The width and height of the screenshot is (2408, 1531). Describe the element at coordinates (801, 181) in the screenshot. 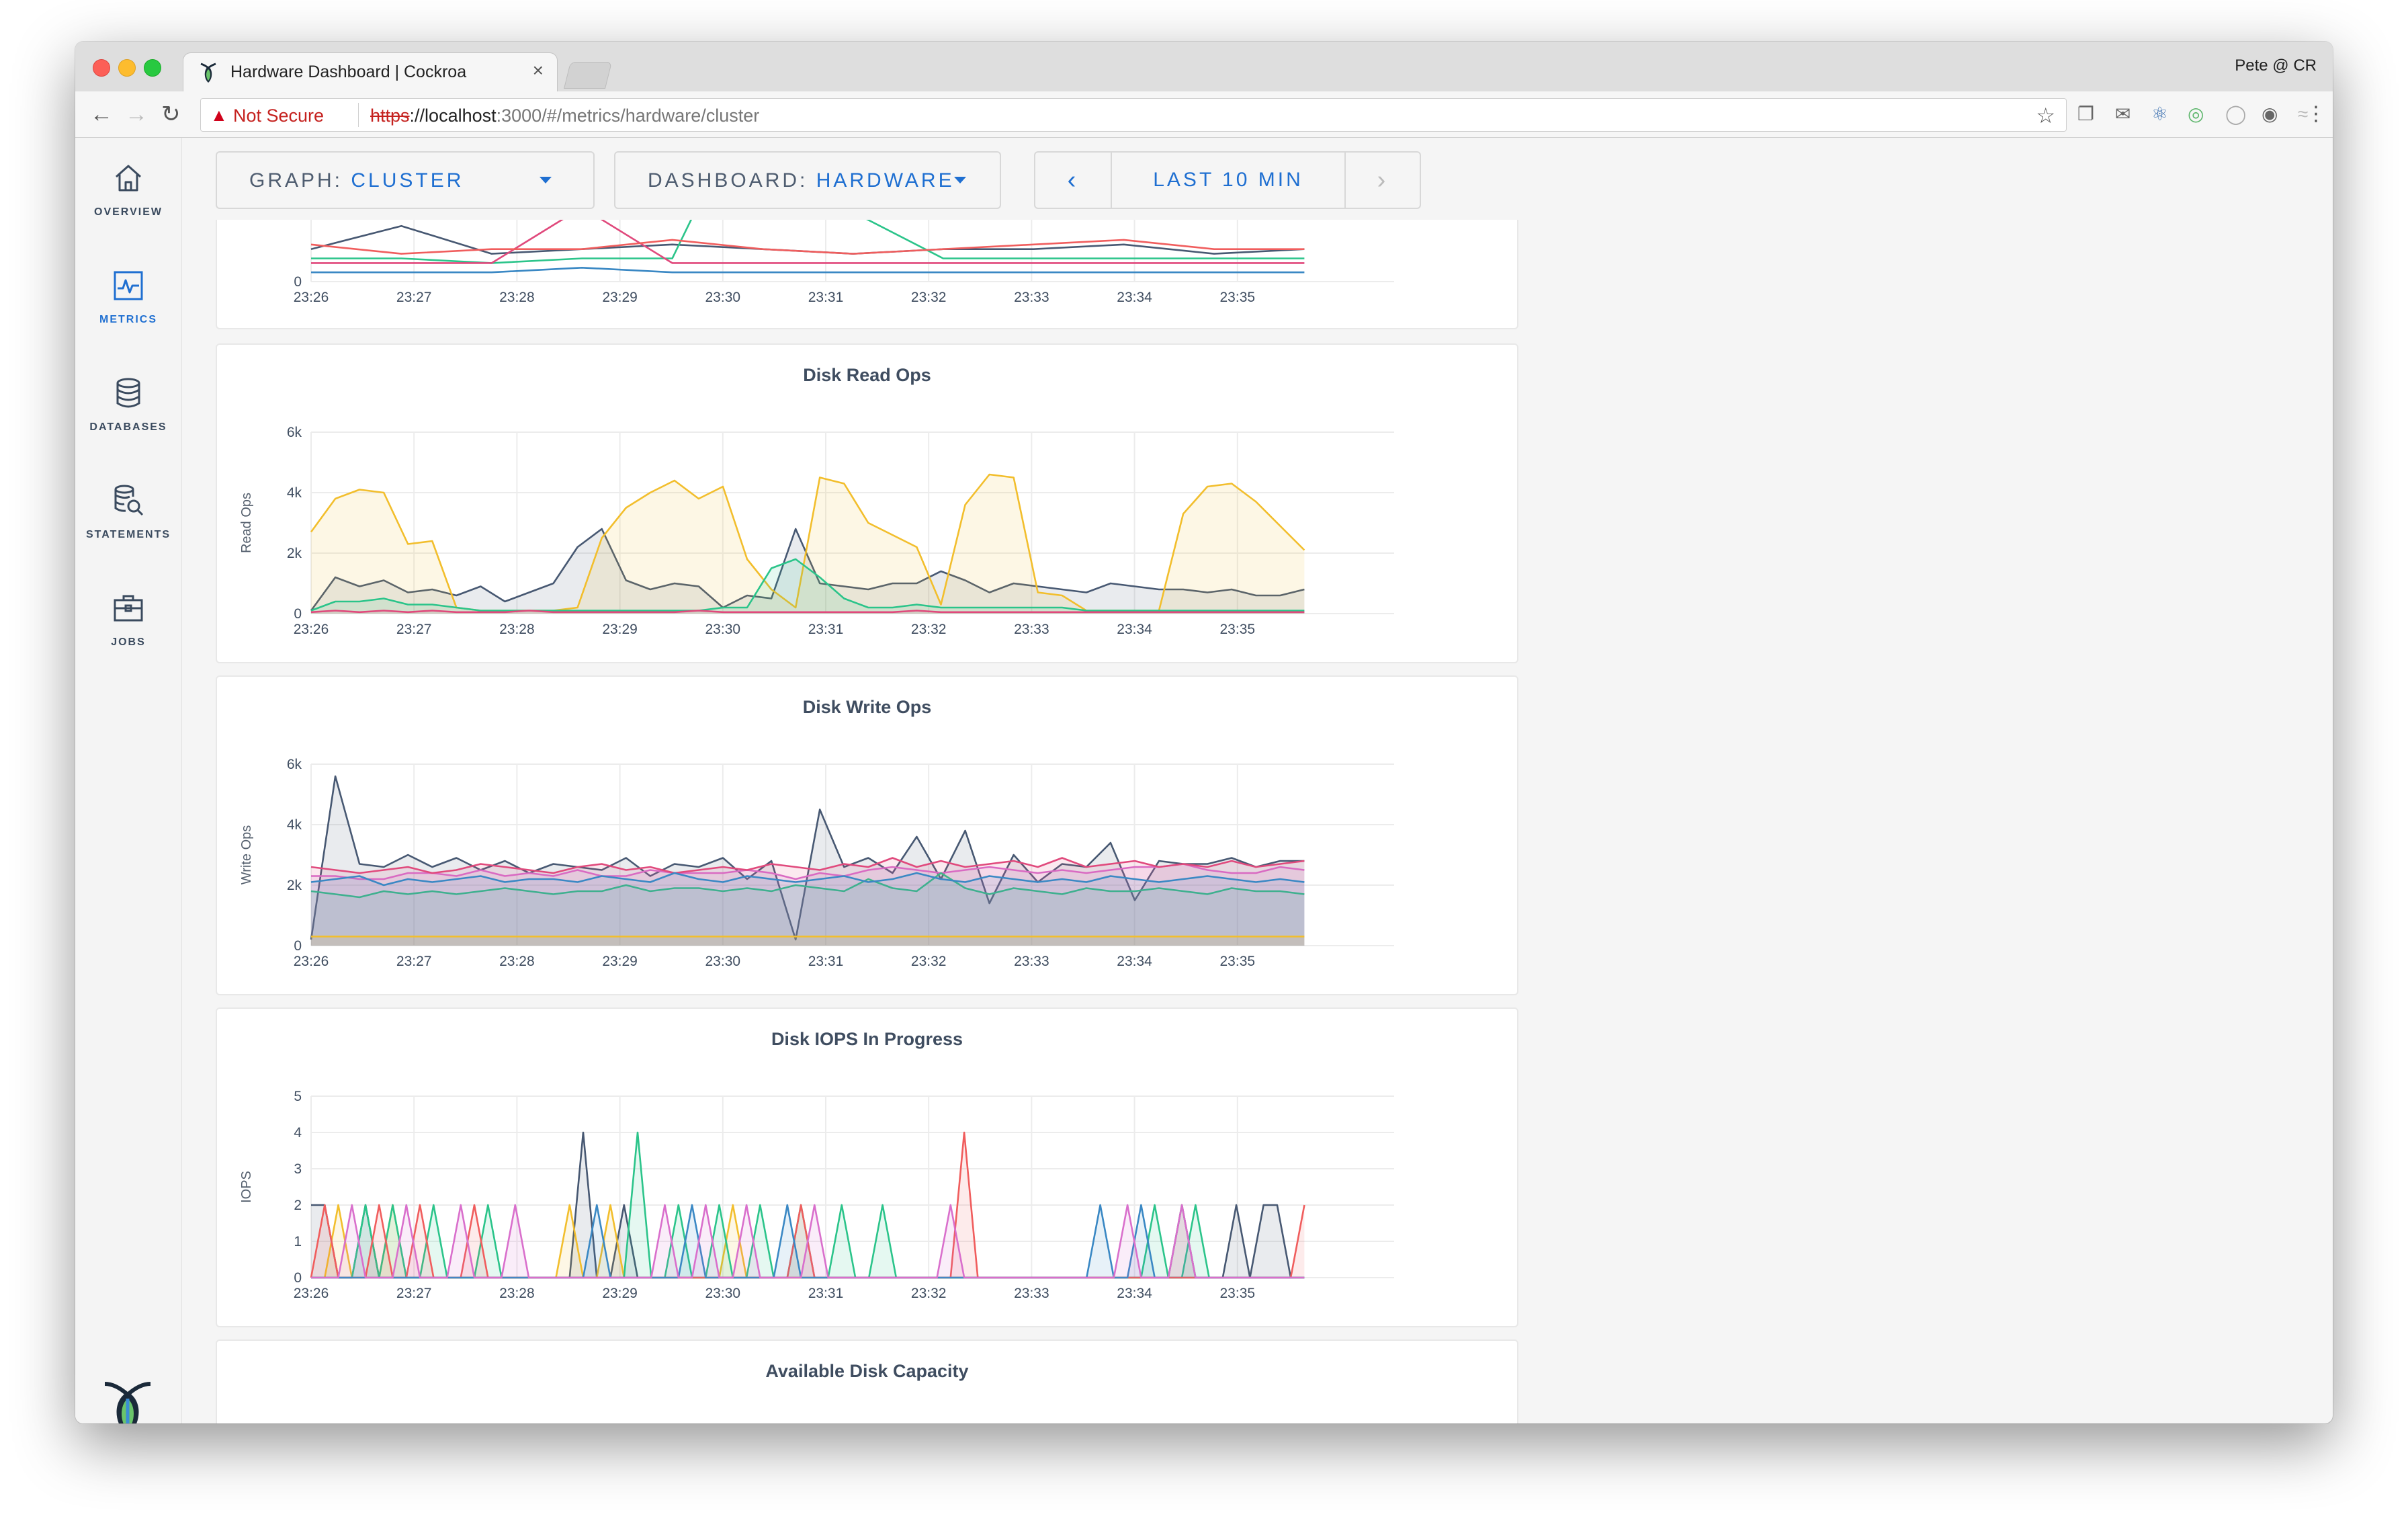

I see `dashboard-selector-label: DASHBOARD: HARDWARE` at that location.